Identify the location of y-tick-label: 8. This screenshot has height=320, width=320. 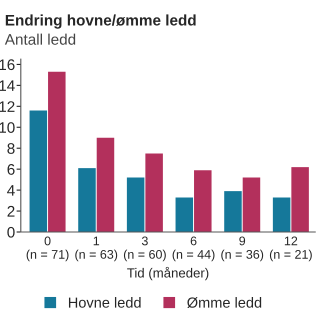
(11, 148).